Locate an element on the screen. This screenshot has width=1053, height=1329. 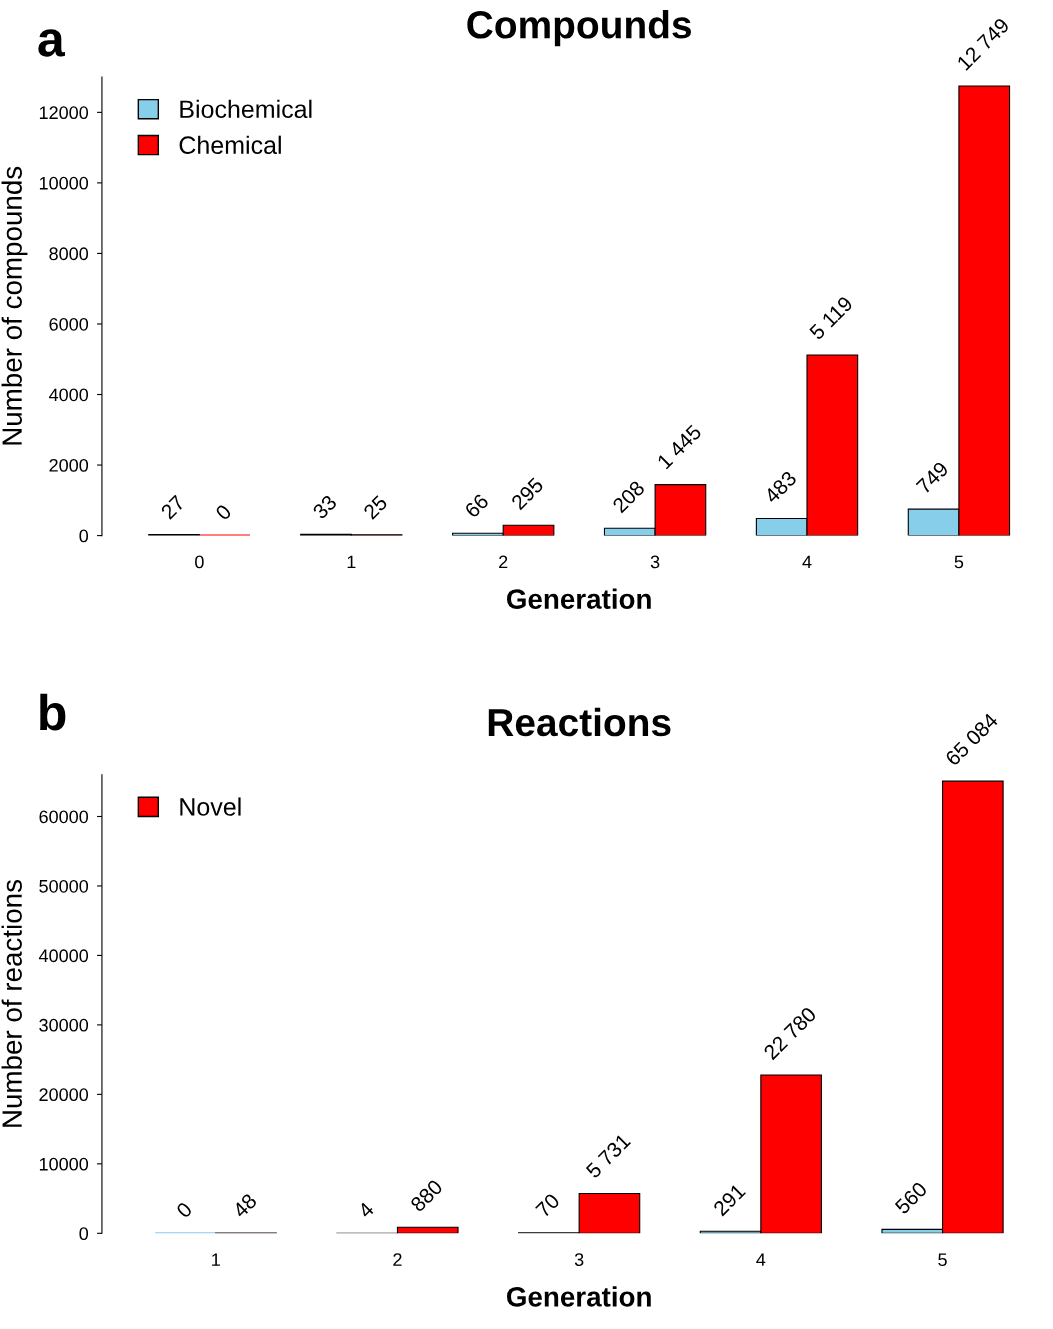
data-label: 65 084 is located at coordinates (971, 739).